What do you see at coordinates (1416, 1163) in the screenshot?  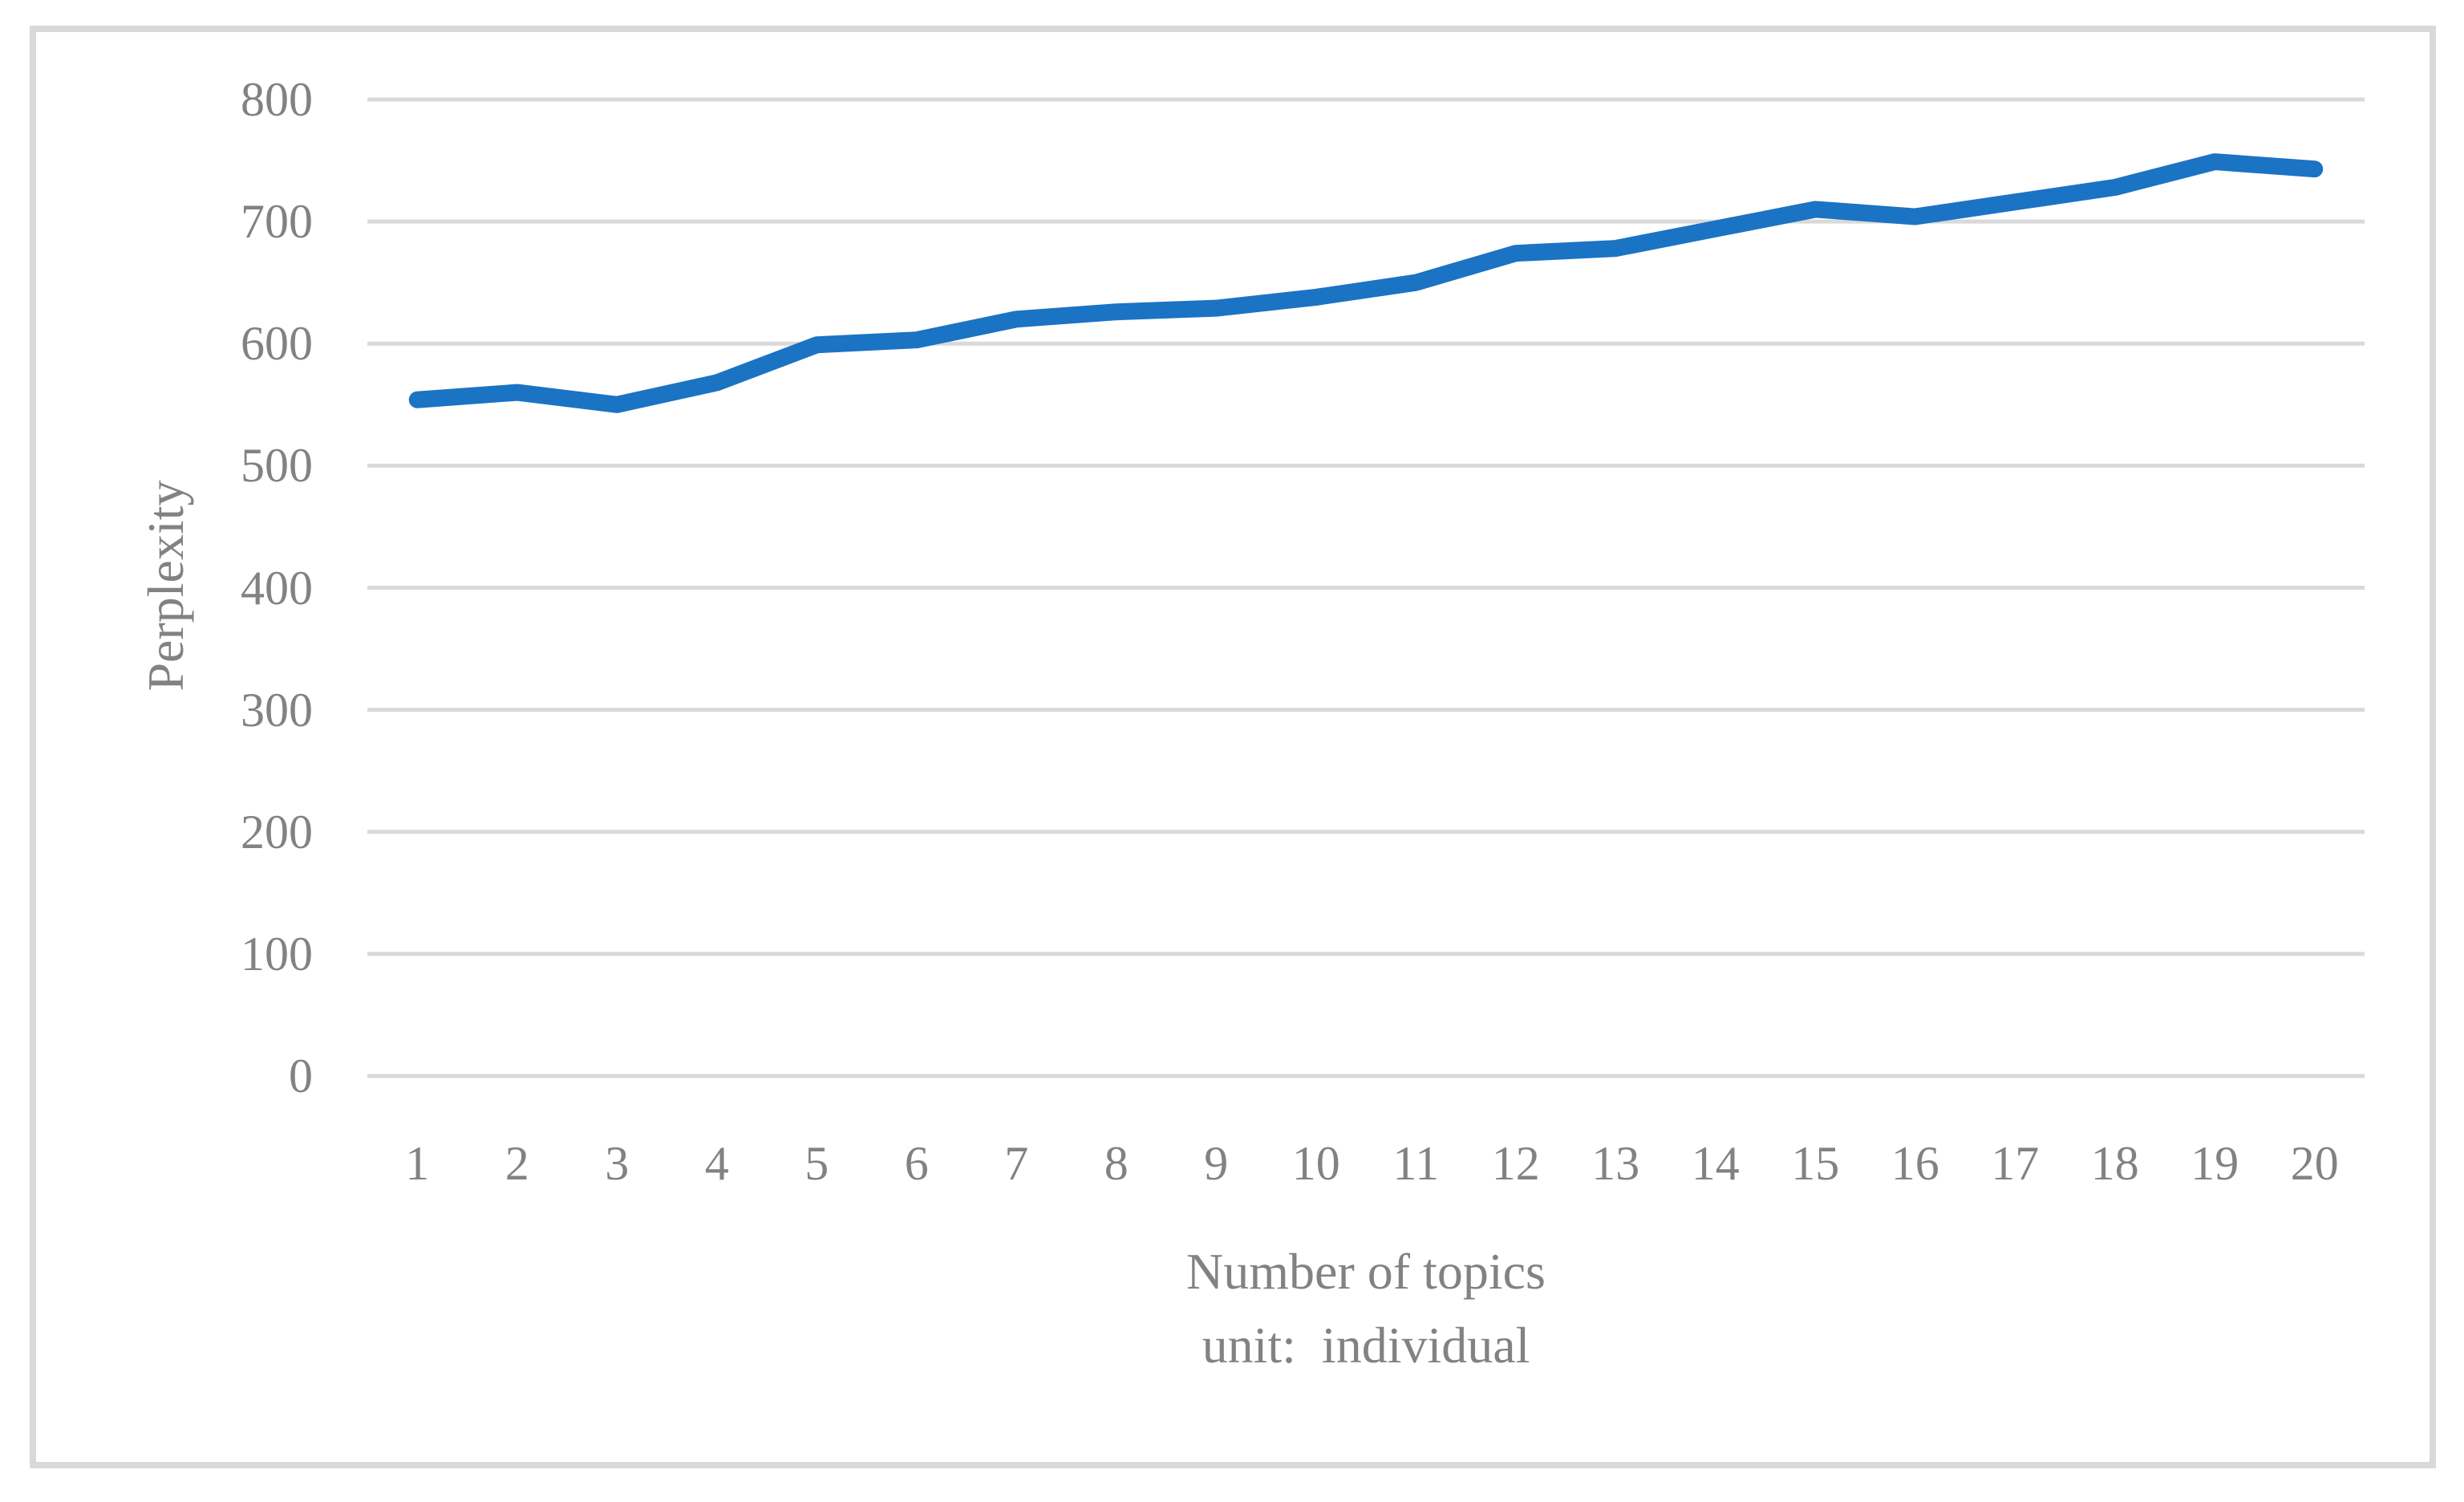 I see `x-tick-label: 11` at bounding box center [1416, 1163].